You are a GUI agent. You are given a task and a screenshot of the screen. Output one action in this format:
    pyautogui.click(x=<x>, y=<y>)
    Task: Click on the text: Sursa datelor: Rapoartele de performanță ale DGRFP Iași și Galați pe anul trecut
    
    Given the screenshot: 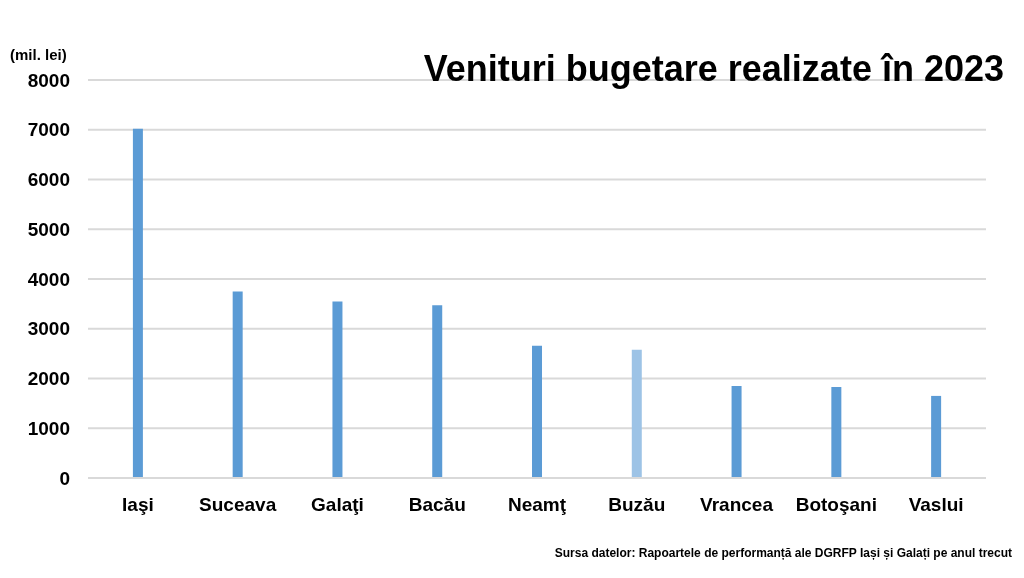 What is the action you would take?
    pyautogui.click(x=783, y=553)
    